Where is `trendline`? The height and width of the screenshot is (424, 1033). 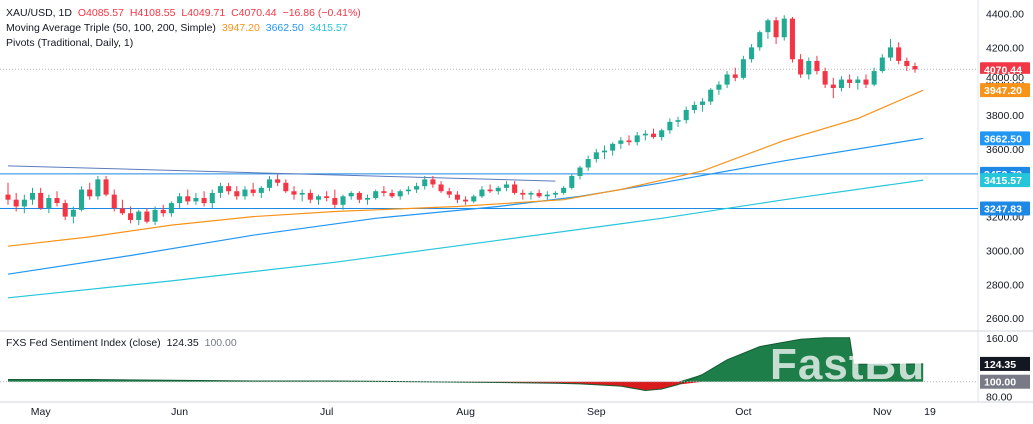
trendline is located at coordinates (281, 173).